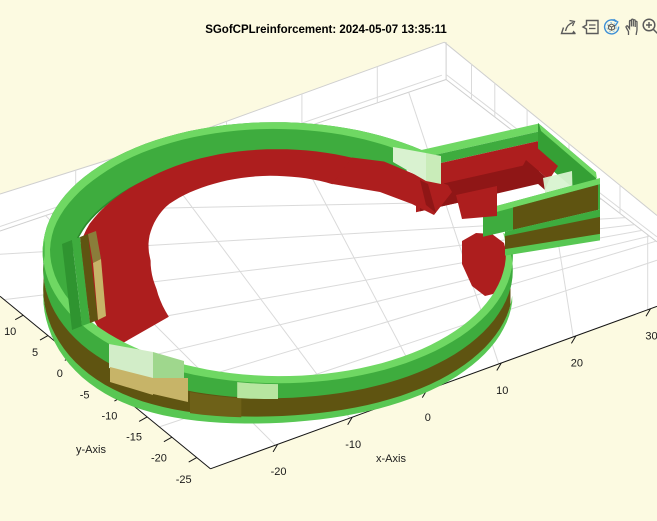 The height and width of the screenshot is (521, 657). I want to click on svg-text: 5, so click(35, 353).